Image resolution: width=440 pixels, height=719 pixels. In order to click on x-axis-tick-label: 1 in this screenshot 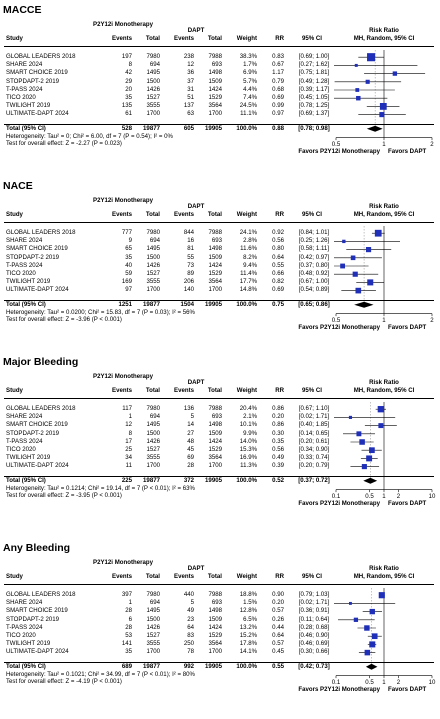, I will do `click(384, 682)`.